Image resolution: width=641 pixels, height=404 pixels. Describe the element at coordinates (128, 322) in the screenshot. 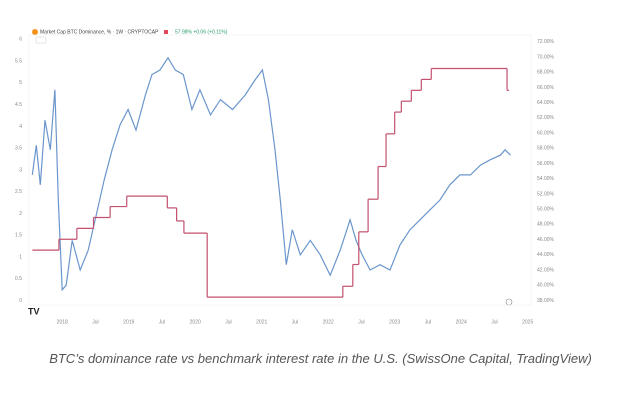

I see `x-tick-label: 2019` at that location.